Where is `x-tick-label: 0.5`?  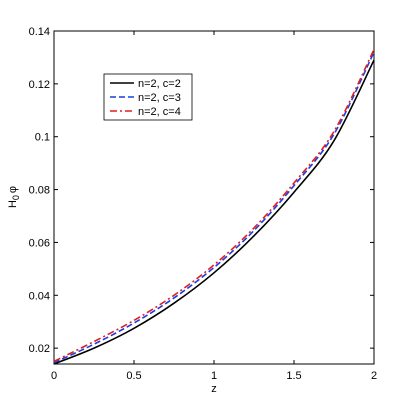
x-tick-label: 0.5 is located at coordinates (133, 376).